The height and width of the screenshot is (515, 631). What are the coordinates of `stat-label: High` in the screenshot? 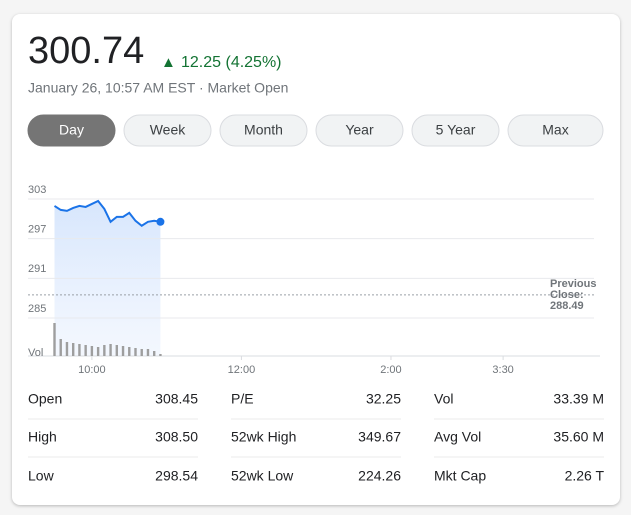 It's located at (42, 437).